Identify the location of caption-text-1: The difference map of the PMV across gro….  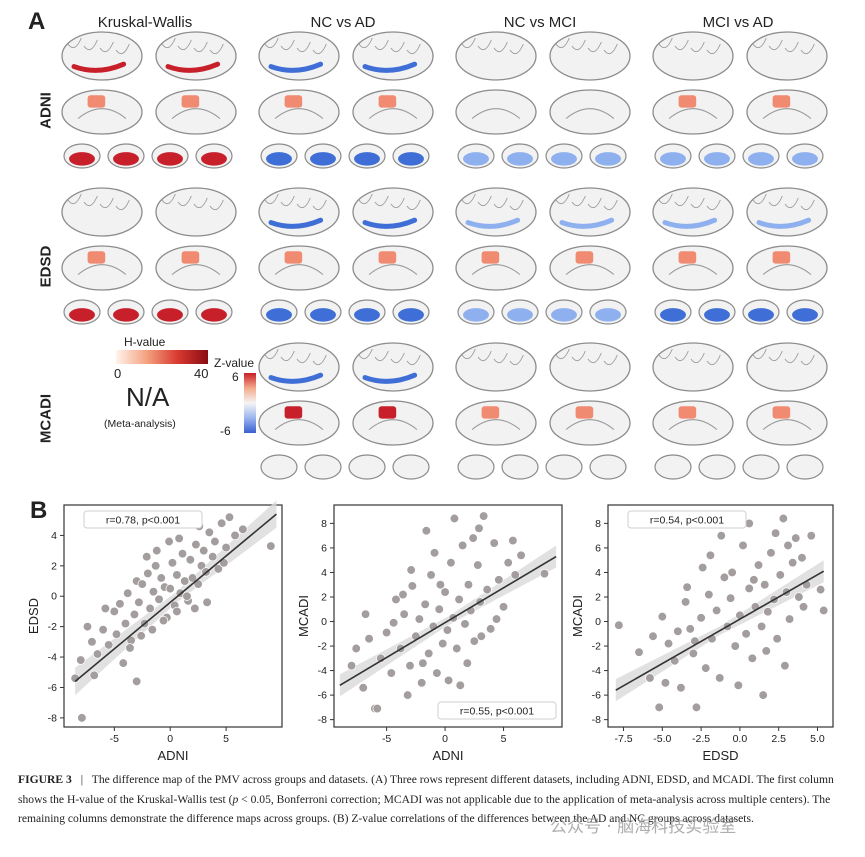
(426, 789).